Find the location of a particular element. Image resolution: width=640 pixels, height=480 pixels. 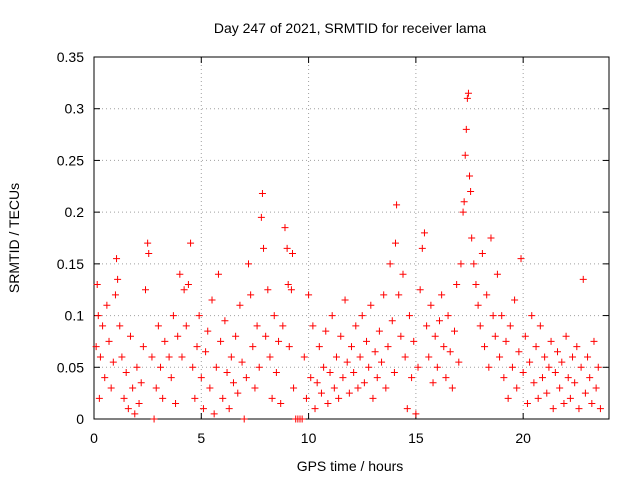

y-tick-label: 0.15 is located at coordinates (70, 264).